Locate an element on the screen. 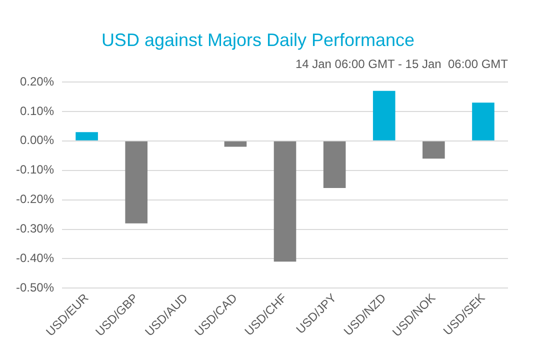  y-tick-label: -0.20% is located at coordinates (35, 199).